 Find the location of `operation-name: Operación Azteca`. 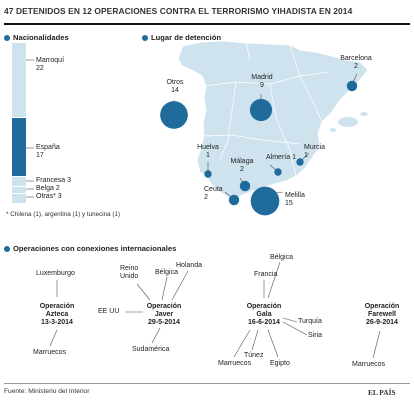

operation-name: Operación Azteca is located at coordinates (57, 310).